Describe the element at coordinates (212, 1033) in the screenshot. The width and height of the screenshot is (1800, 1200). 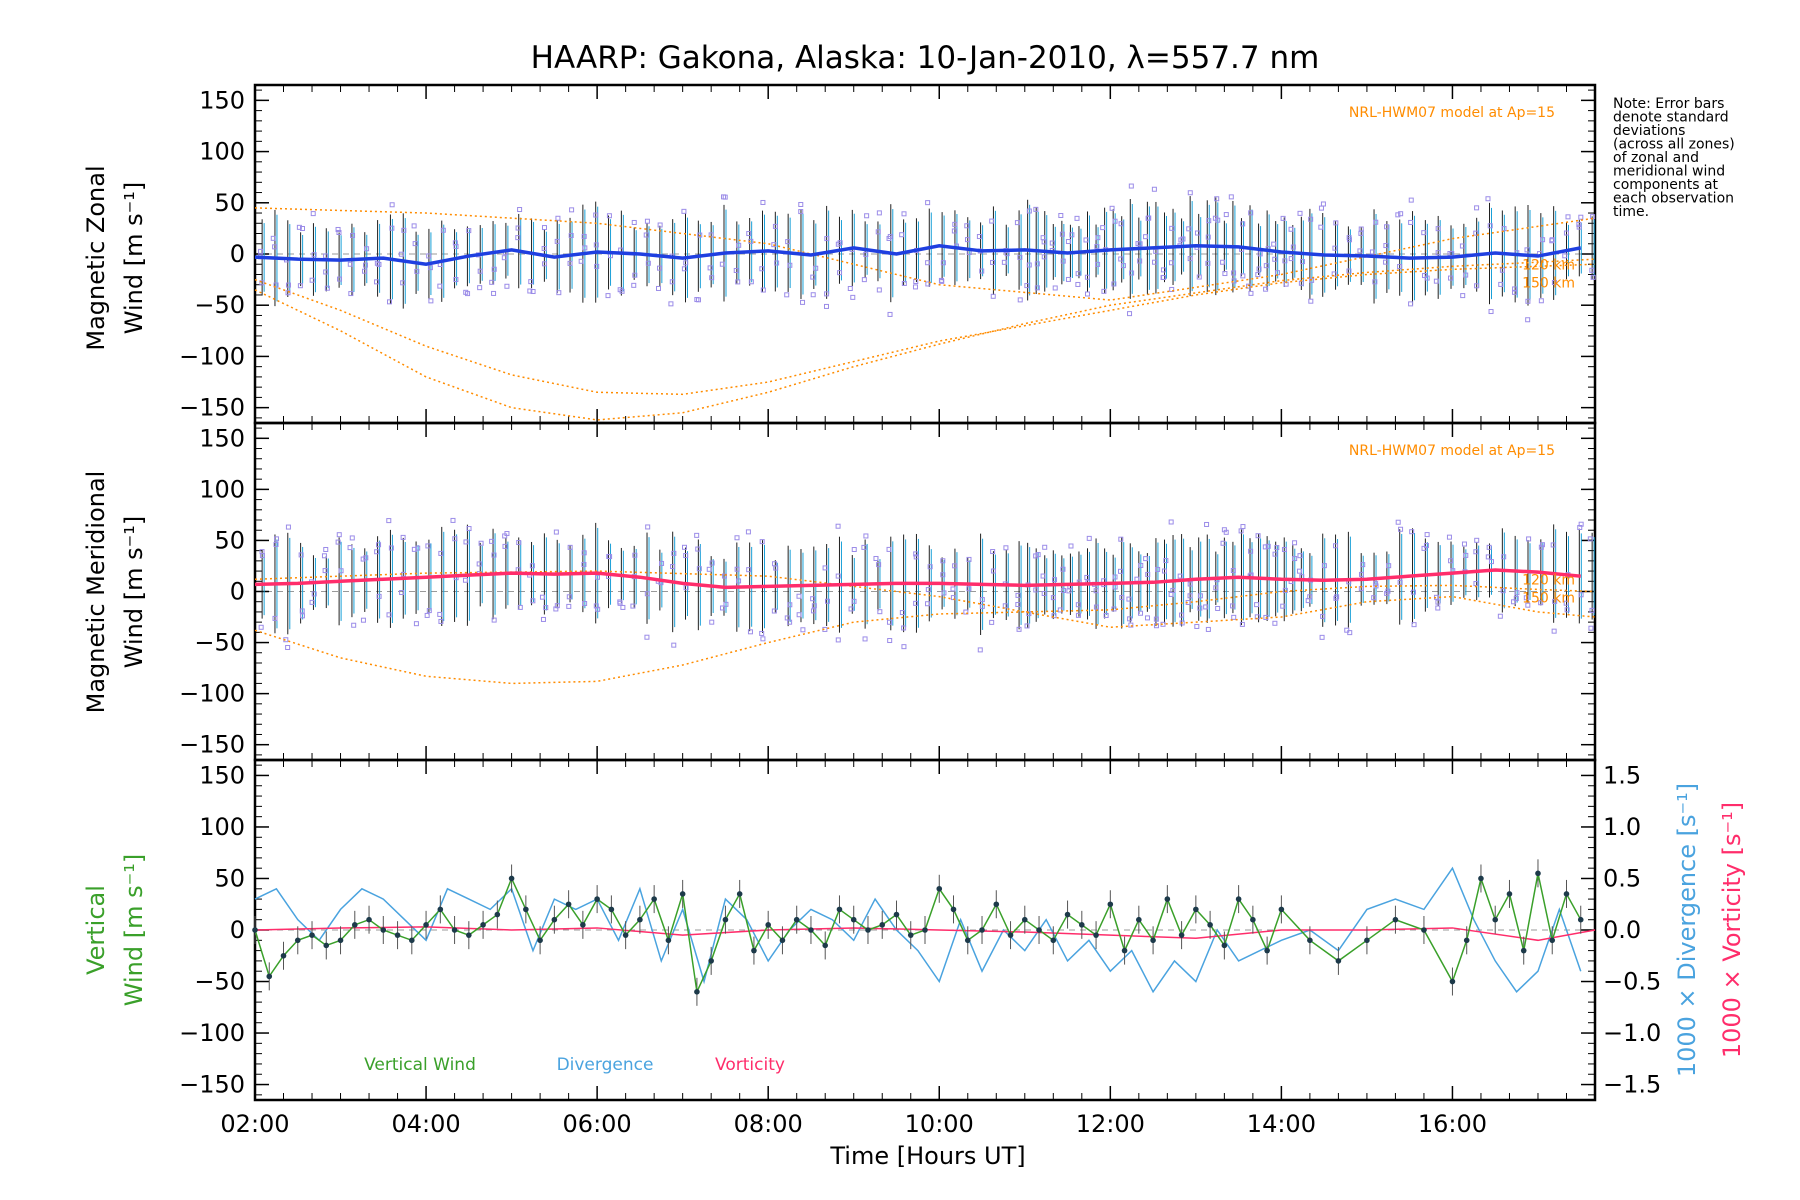
I see `y-tick-label: −100` at that location.